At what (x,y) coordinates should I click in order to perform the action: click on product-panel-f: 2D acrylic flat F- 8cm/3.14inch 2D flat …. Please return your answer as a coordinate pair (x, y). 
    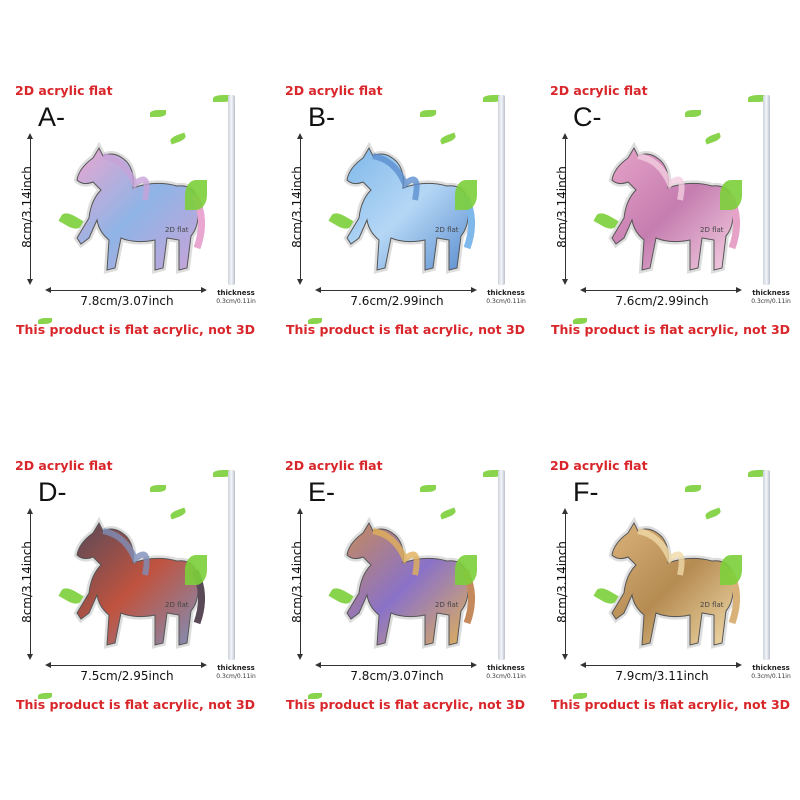
    Looking at the image, I should click on (667, 590).